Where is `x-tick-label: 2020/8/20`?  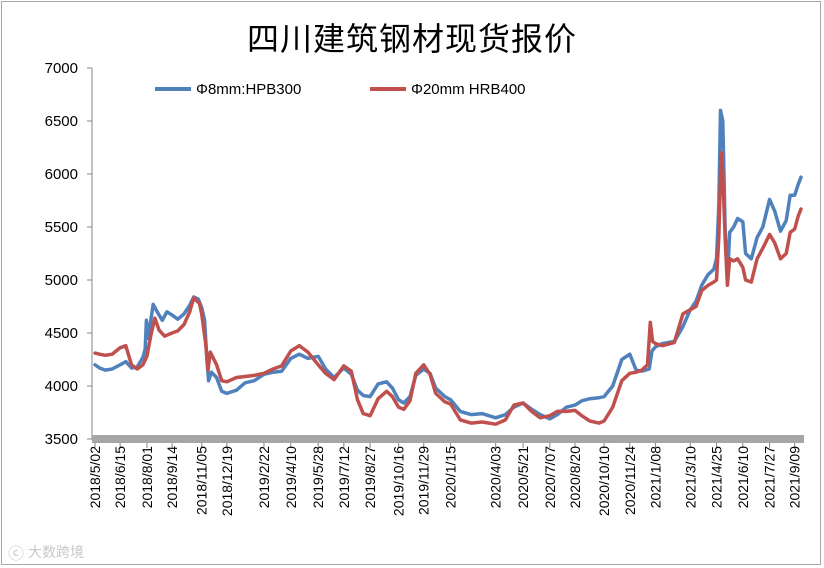
x-tick-label: 2020/8/20 is located at coordinates (575, 477).